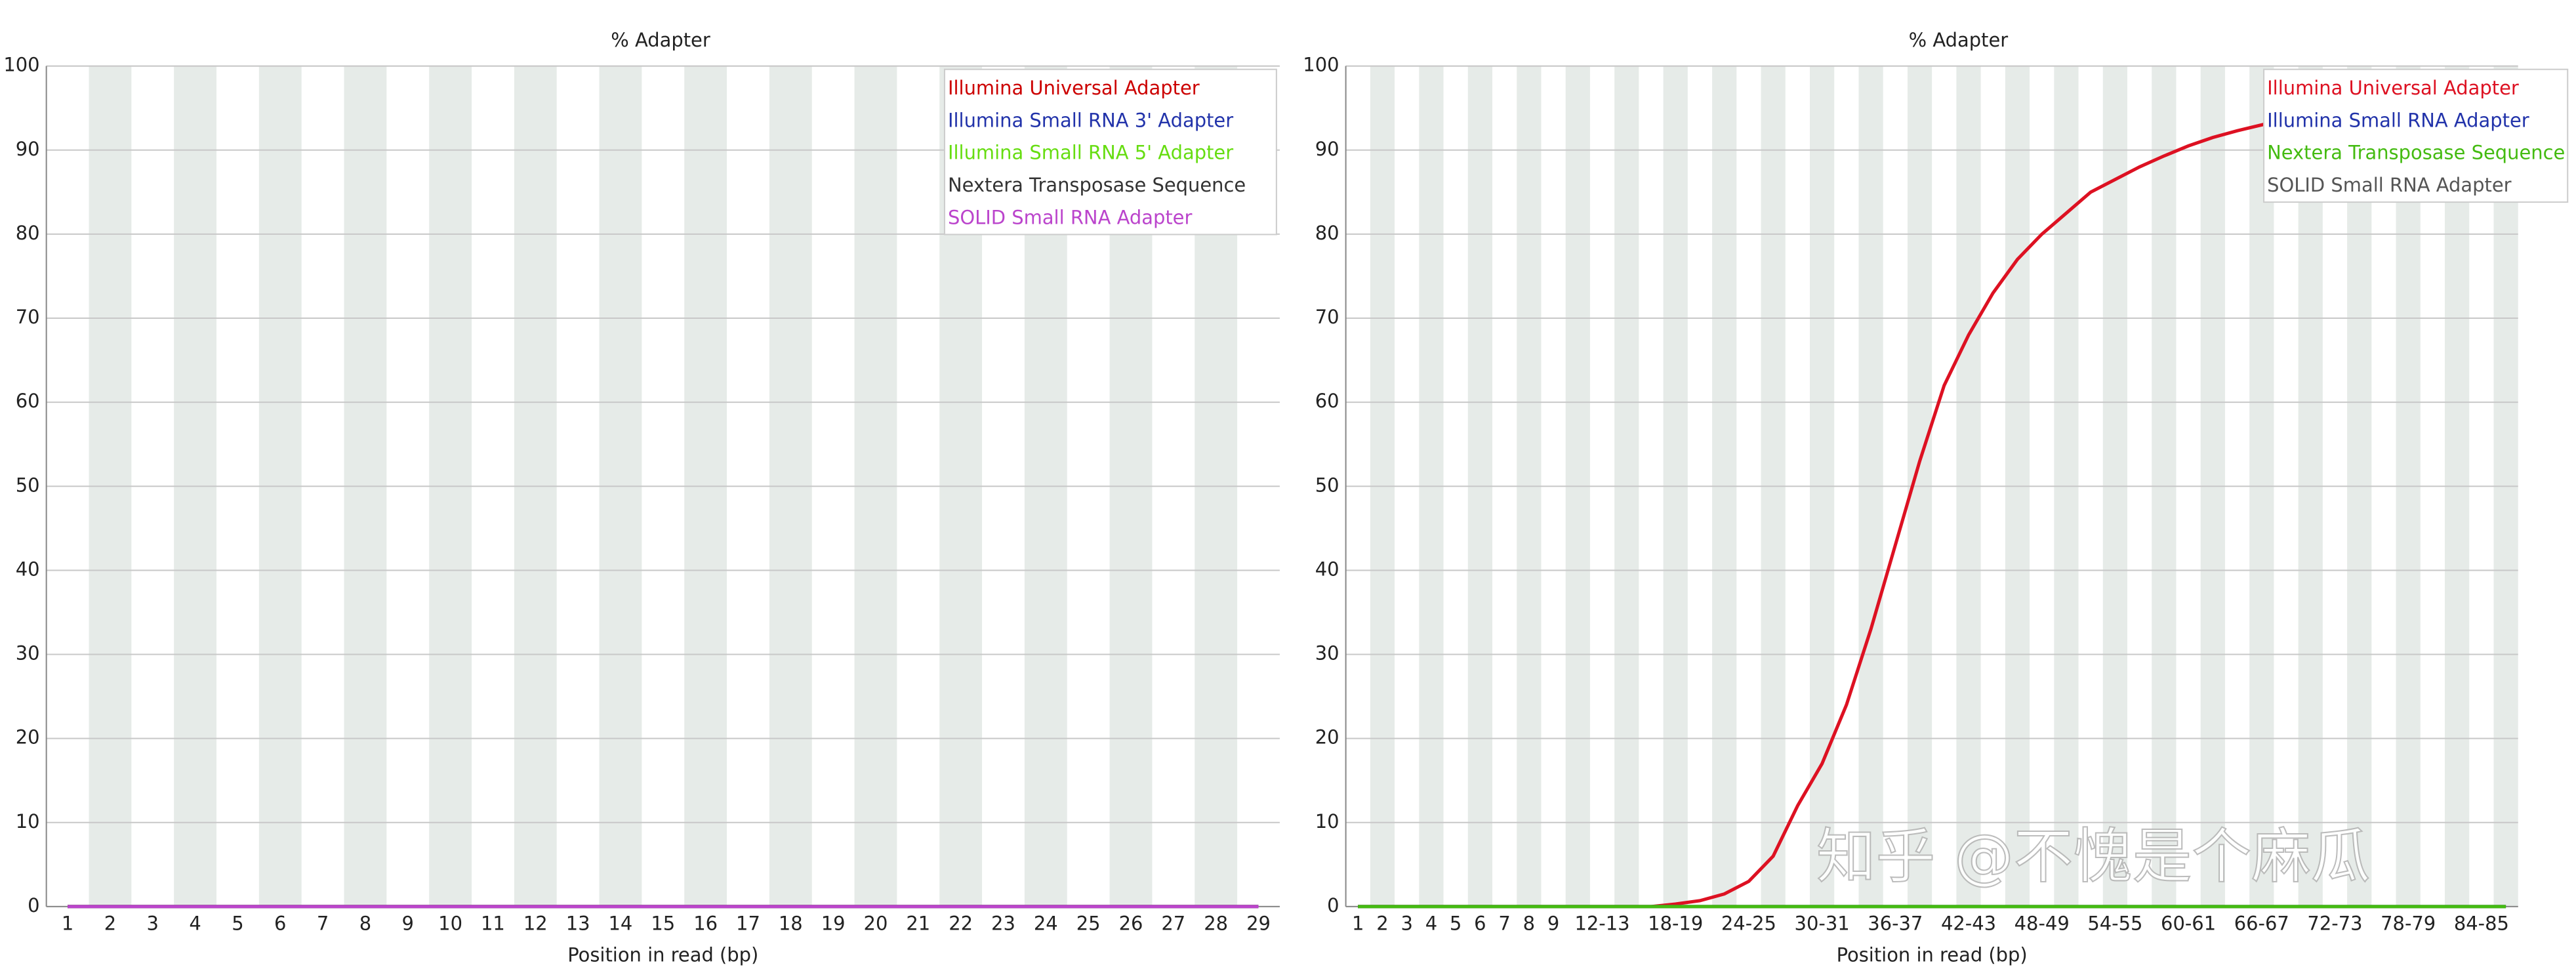 This screenshot has width=2576, height=967. Describe the element at coordinates (2334, 924) in the screenshot. I see `x-tick-label: 72-73` at that location.